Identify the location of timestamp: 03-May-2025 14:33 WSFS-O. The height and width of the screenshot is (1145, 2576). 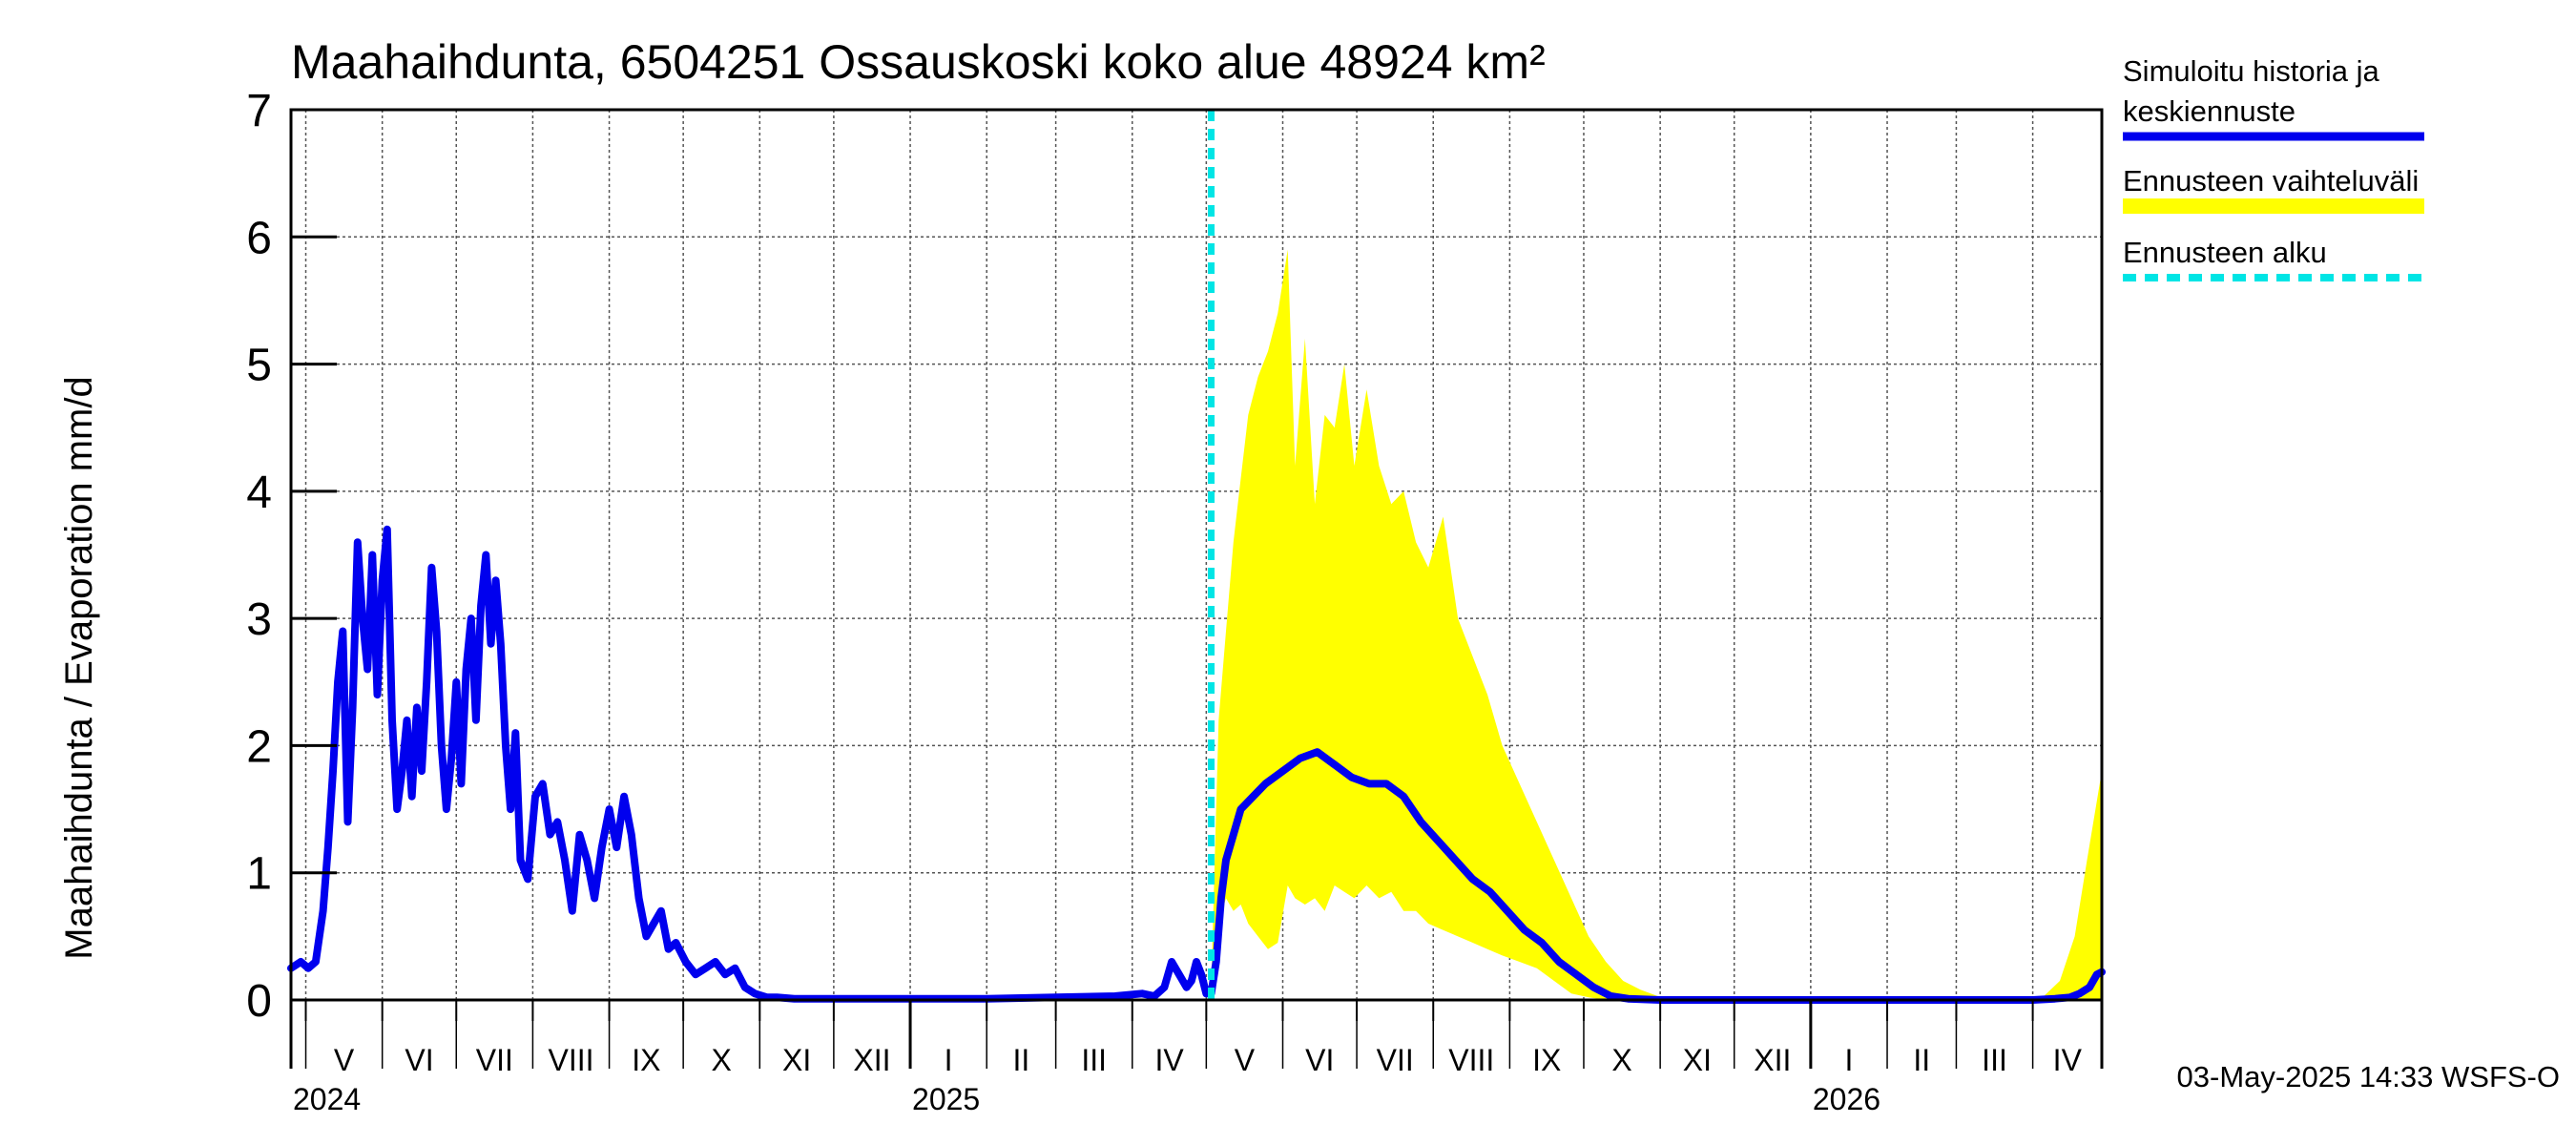
(2368, 1077).